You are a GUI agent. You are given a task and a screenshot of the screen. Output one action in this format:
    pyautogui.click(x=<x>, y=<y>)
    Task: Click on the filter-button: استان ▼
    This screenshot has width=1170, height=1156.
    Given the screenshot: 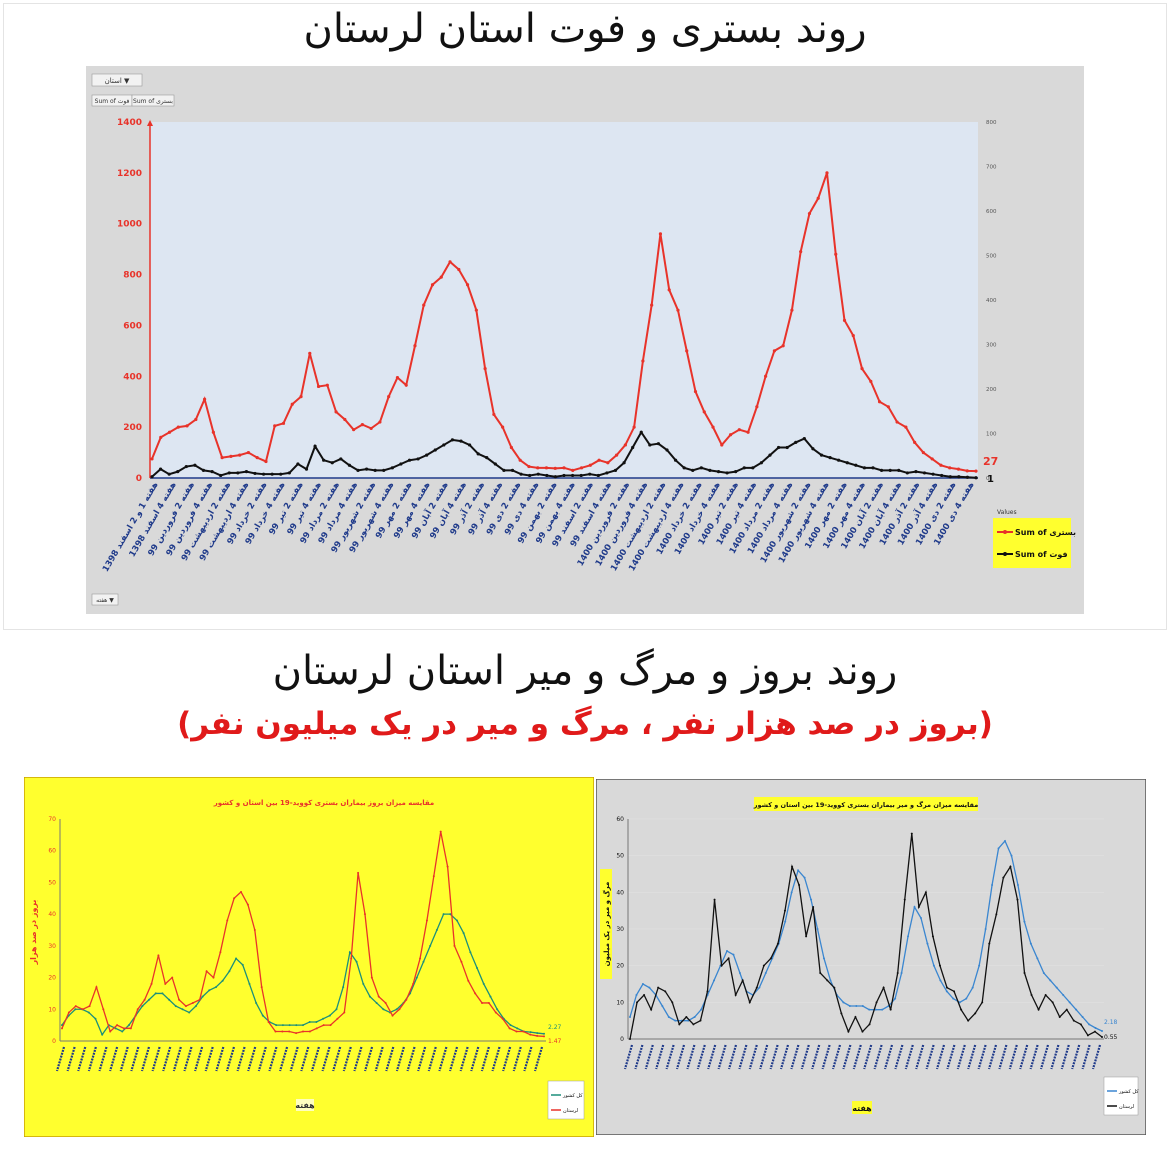 What is the action you would take?
    pyautogui.click(x=117, y=80)
    